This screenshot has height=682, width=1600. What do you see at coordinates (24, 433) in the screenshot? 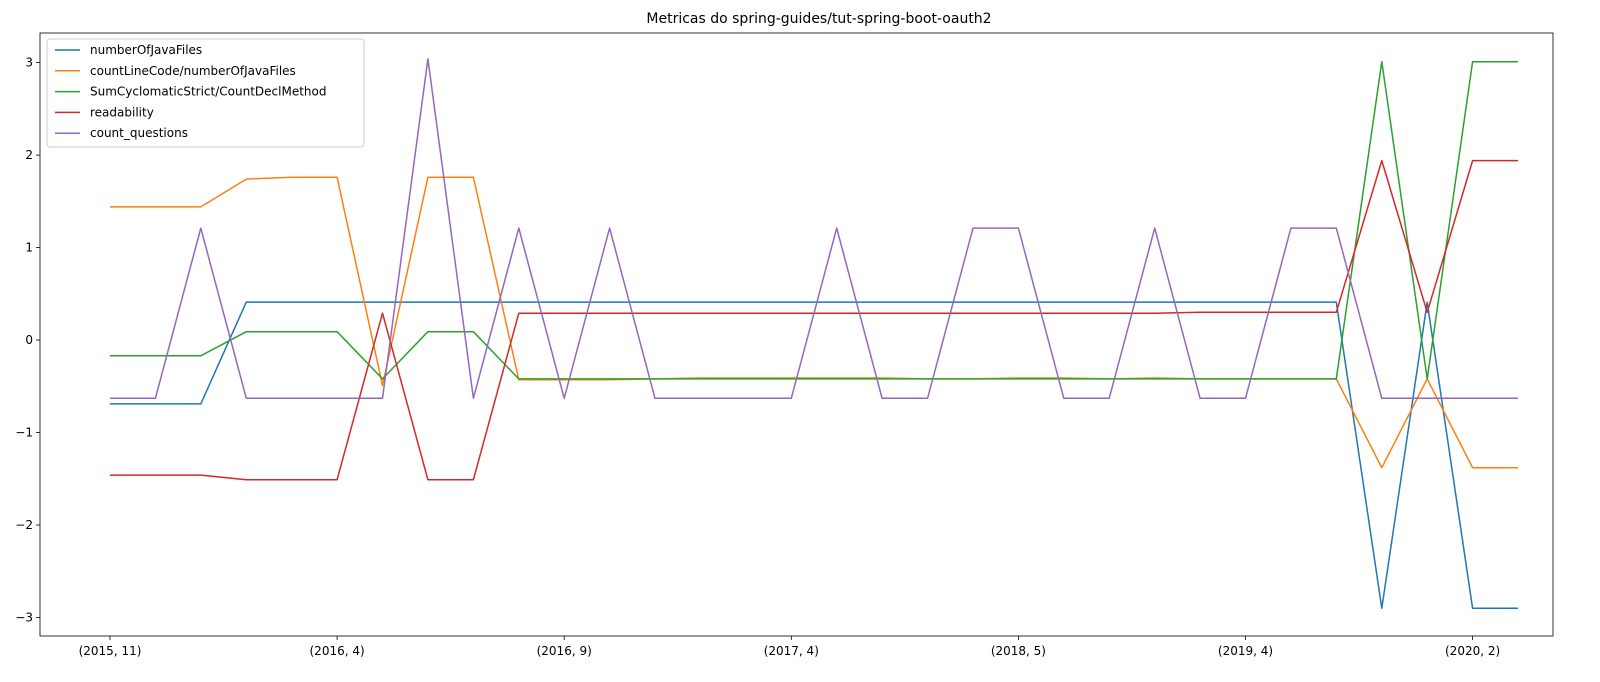
I see `y-tick-label: −1` at bounding box center [24, 433].